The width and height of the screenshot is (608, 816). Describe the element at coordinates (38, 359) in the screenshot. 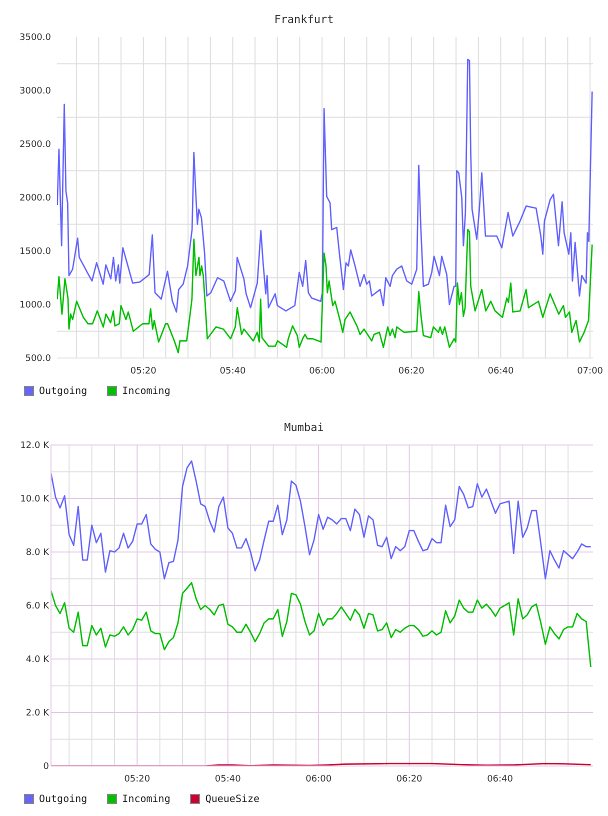

I see `y-tick-label: 500.0` at that location.